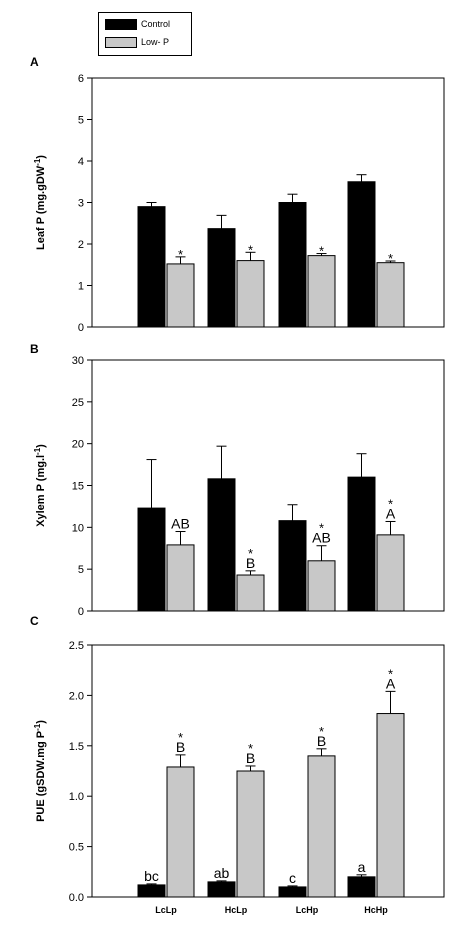 The height and width of the screenshot is (942, 474). Describe the element at coordinates (81, 287) in the screenshot. I see `y-tick-label: 1` at that location.